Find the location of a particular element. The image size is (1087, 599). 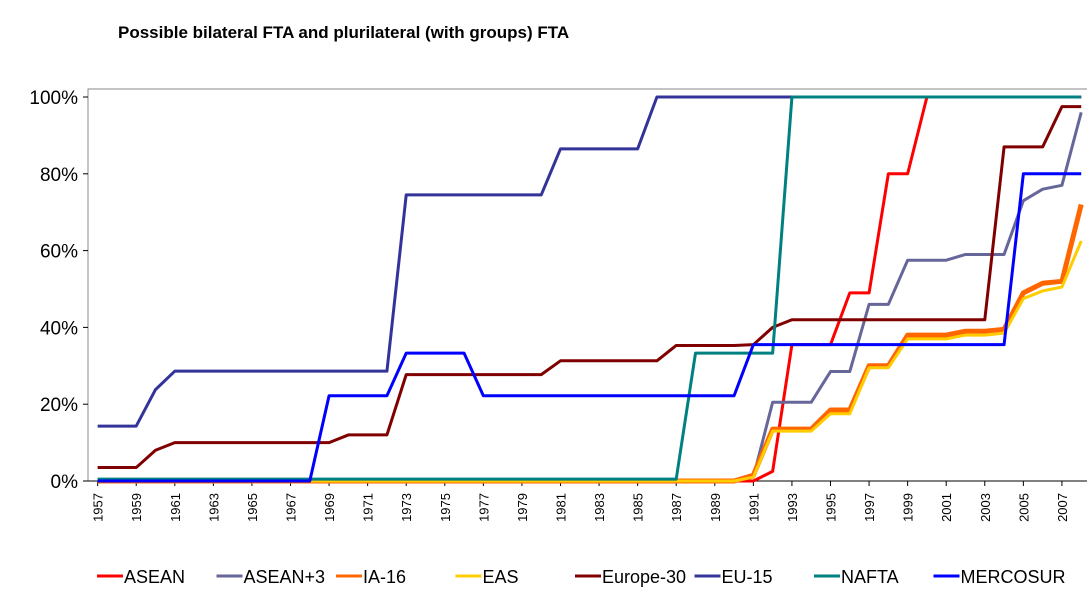

x-tick-label: 2007 is located at coordinates (1062, 507).